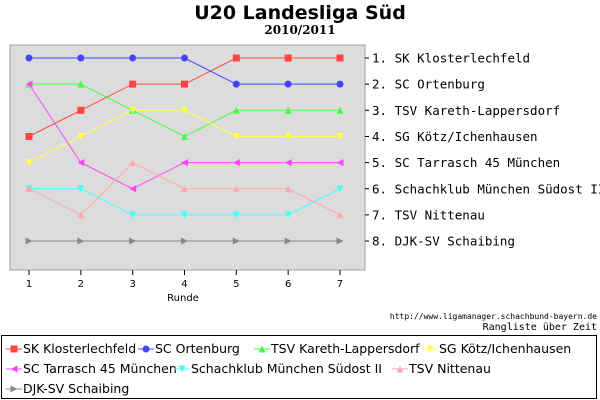 This screenshot has height=400, width=600. I want to click on rank-label-1: 1. SK Klosterlechfeld, so click(451, 58).